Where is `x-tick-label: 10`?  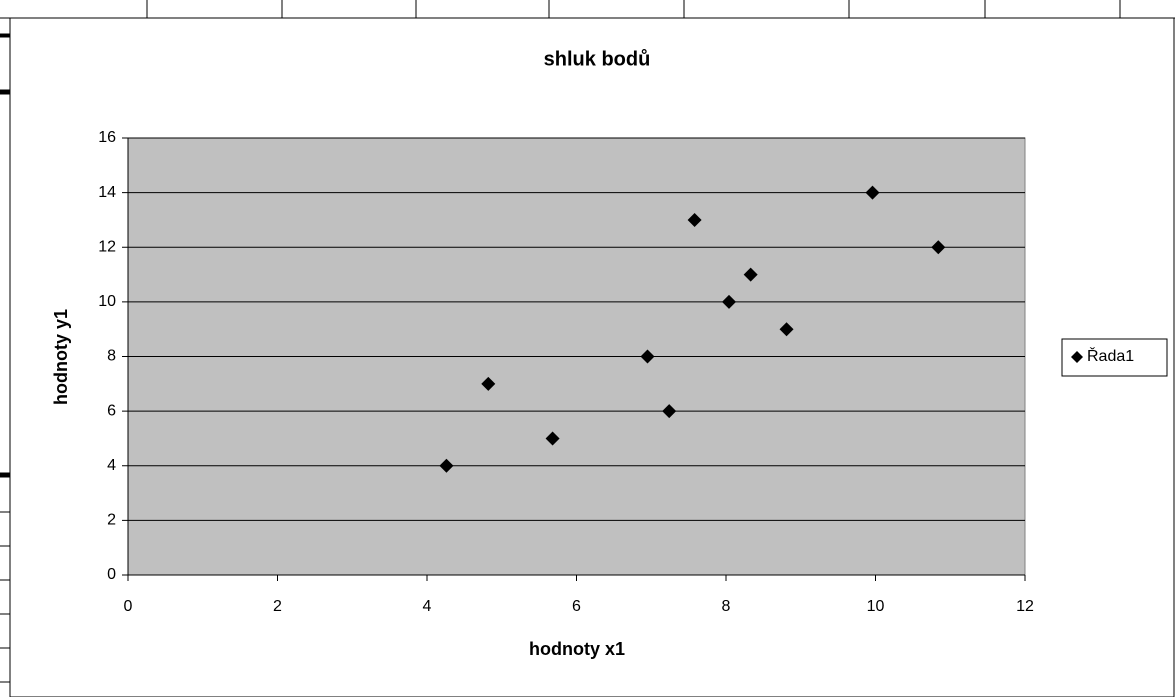
x-tick-label: 10 is located at coordinates (876, 606).